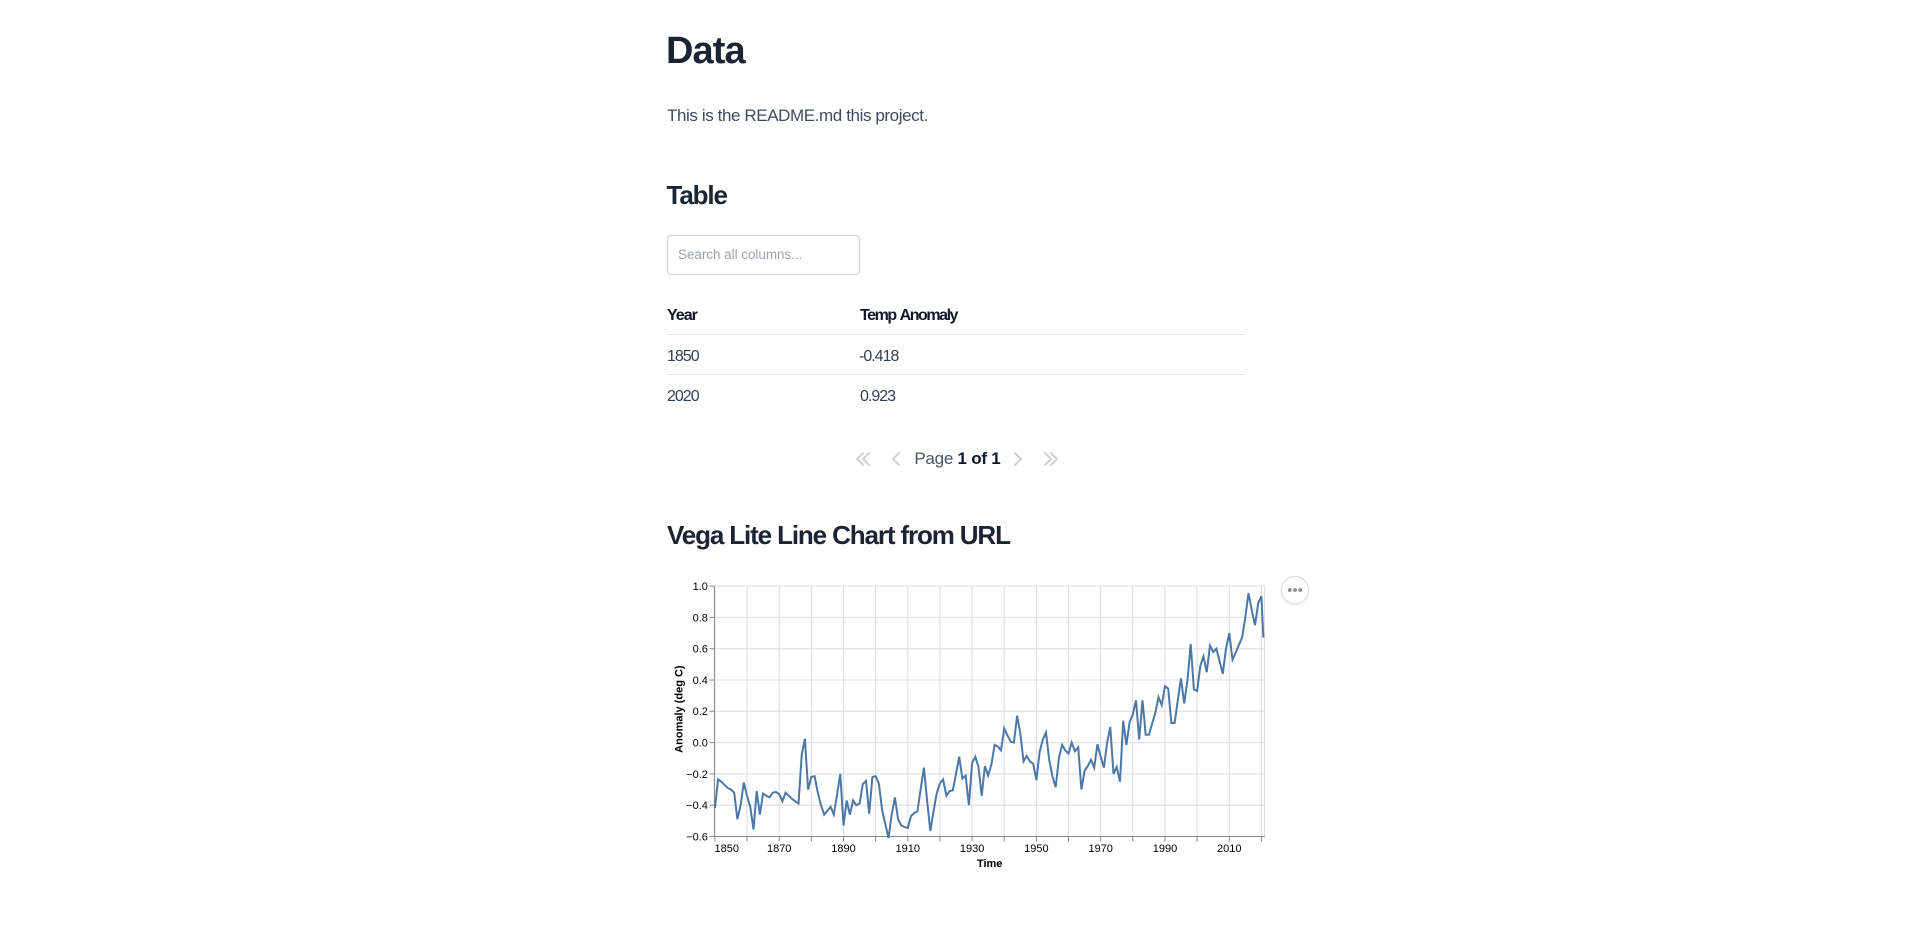  Describe the element at coordinates (697, 775) in the screenshot. I see `svg-text: −0.2` at that location.